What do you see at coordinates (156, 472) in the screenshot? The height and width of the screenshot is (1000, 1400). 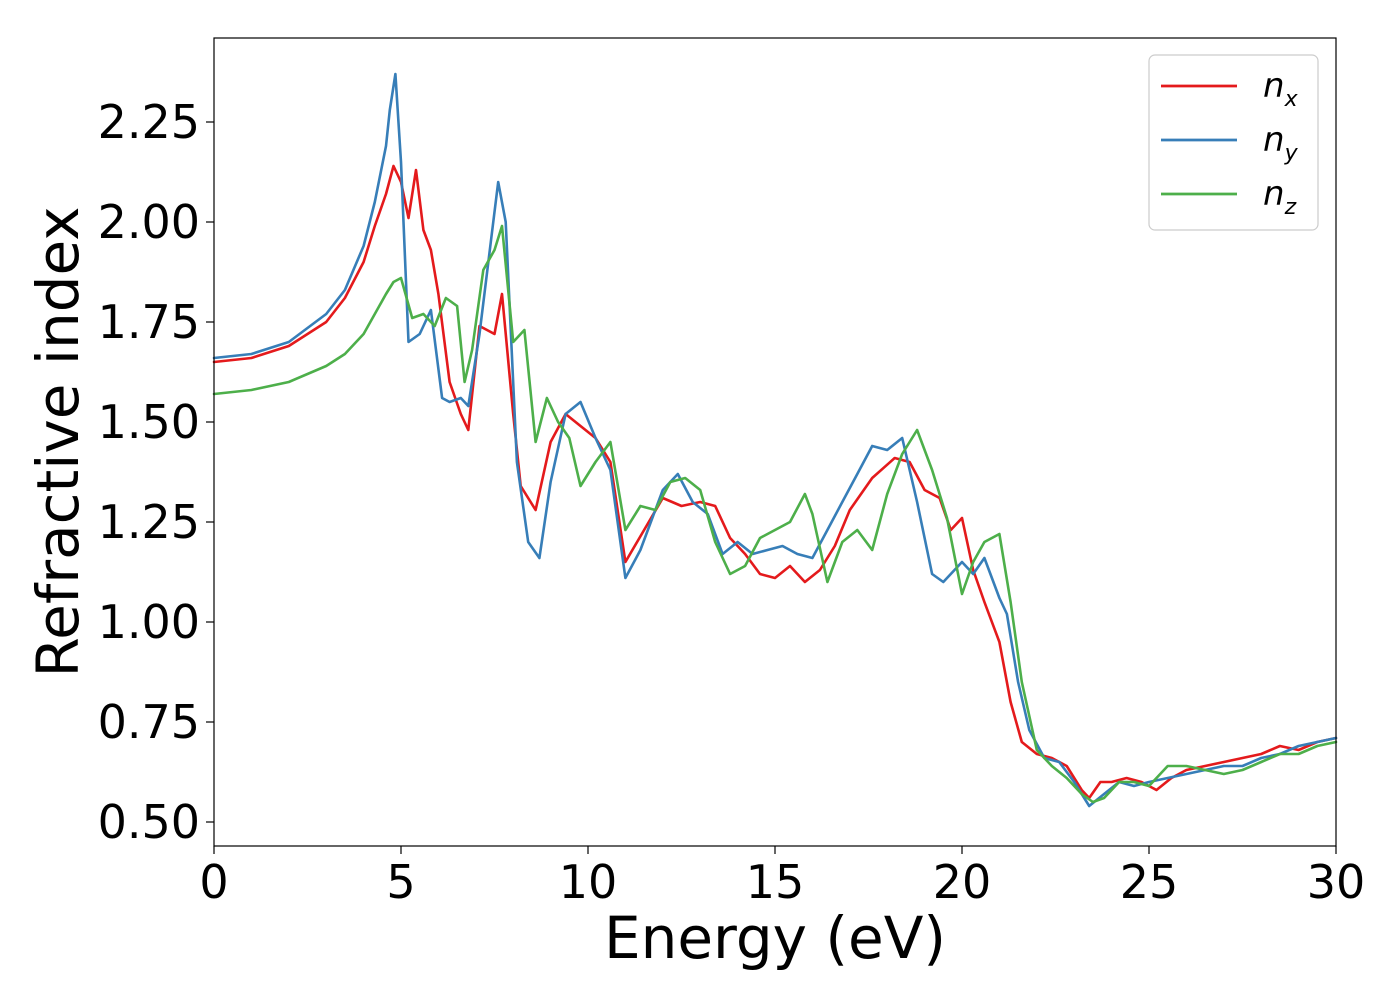 I see `y-axis: 0.50 0.75 1.00 1.25 1.50 1.75 2.00 2.25` at bounding box center [156, 472].